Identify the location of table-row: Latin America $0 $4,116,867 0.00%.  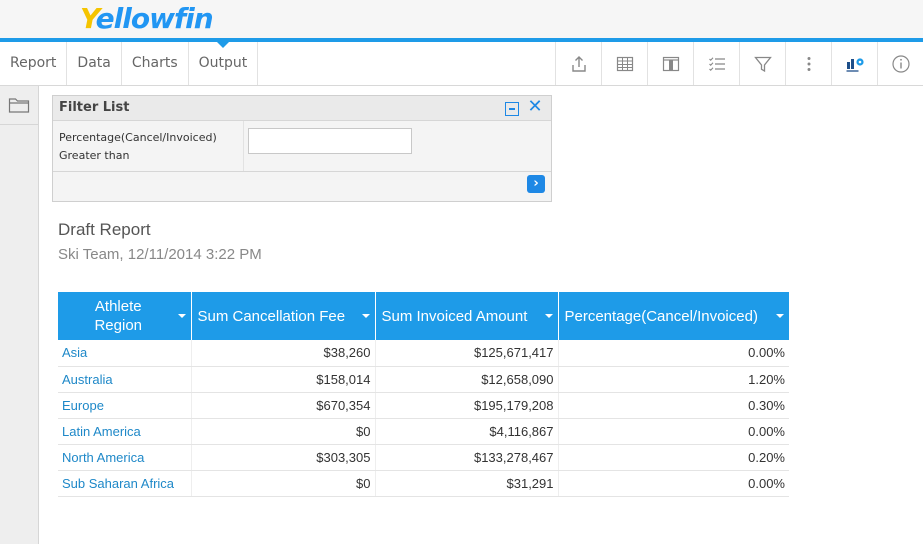
(423, 431).